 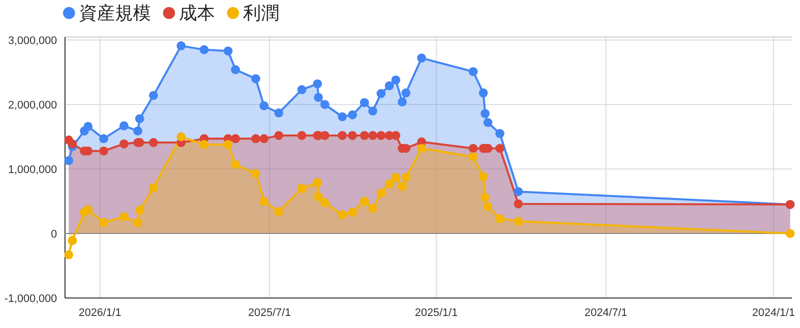 What do you see at coordinates (100, 313) in the screenshot?
I see `x-tick-label: 2026/1/1` at bounding box center [100, 313].